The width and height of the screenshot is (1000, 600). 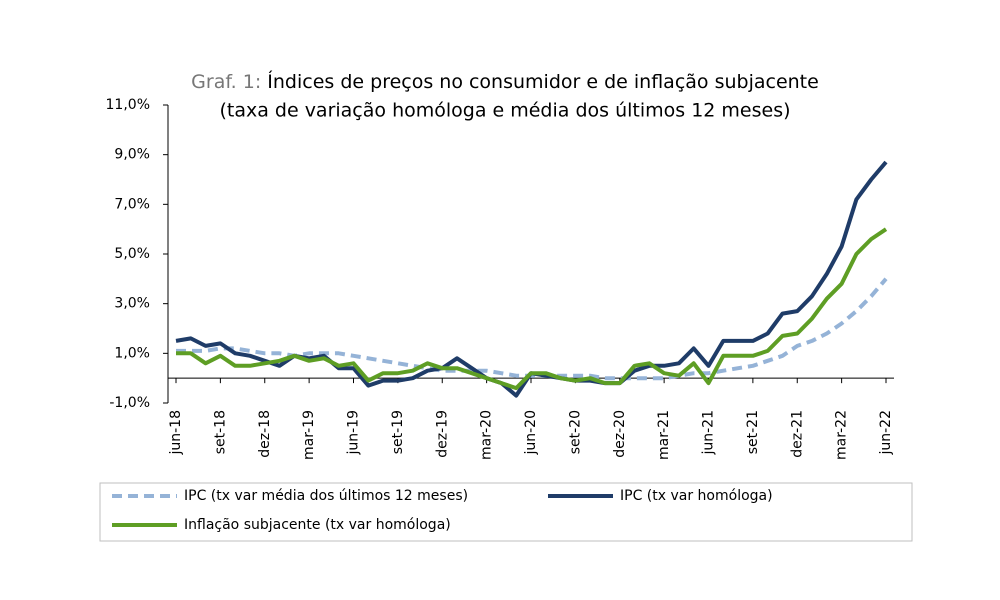 What do you see at coordinates (220, 432) in the screenshot?
I see `x-tick-label: set-18` at bounding box center [220, 432].